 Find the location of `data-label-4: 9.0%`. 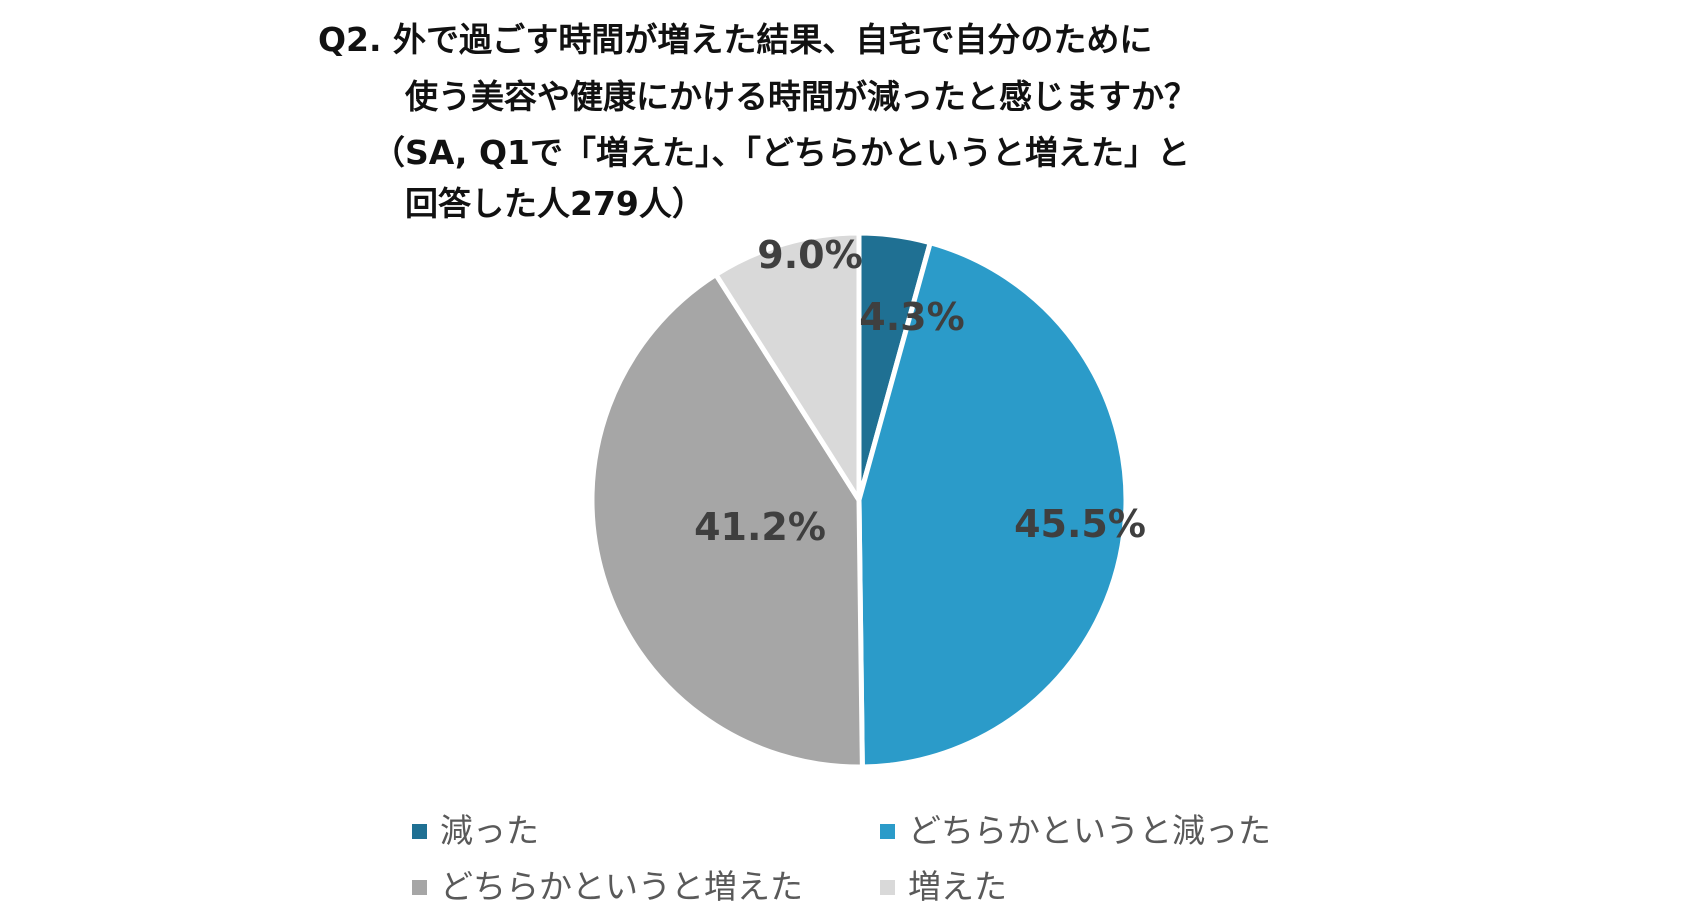

data-label-4: 9.0% is located at coordinates (809, 255).